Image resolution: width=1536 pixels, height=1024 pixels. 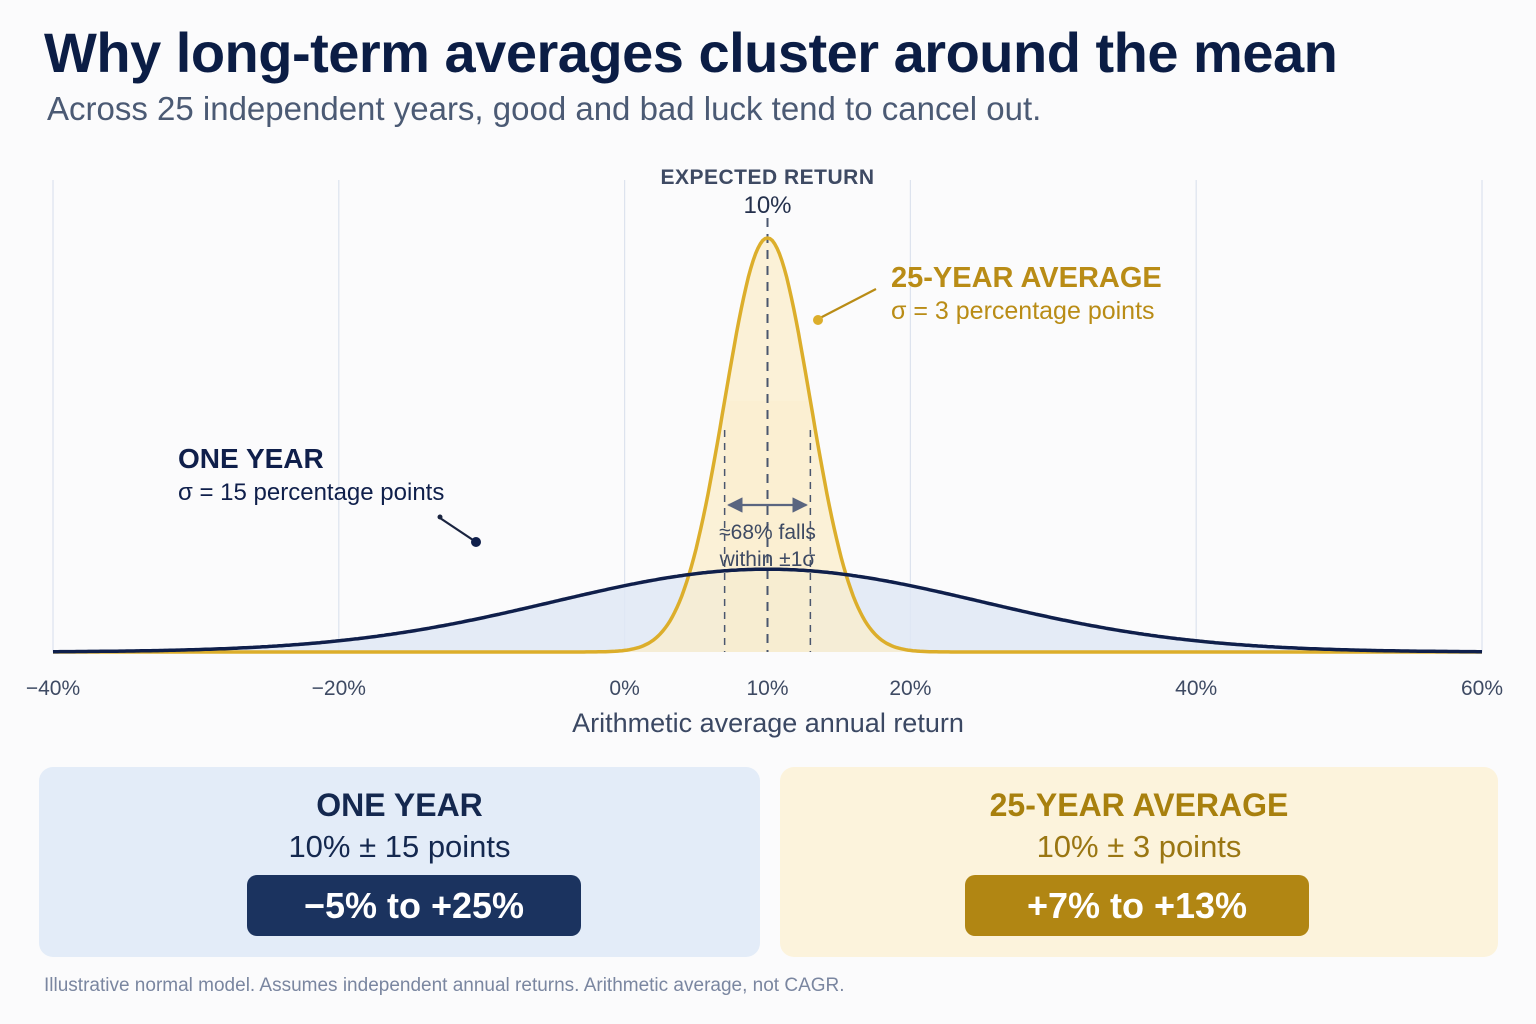 What do you see at coordinates (767, 205) in the screenshot?
I see `expected-return-value: 10%` at bounding box center [767, 205].